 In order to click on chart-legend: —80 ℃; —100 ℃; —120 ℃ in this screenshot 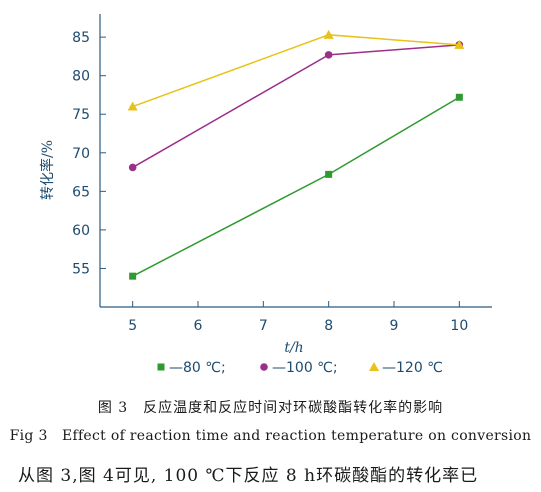, I will do `click(300, 368)`.